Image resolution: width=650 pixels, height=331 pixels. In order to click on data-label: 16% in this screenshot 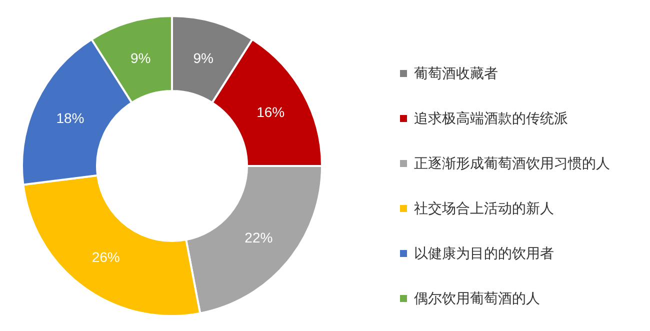, I will do `click(270, 112)`.